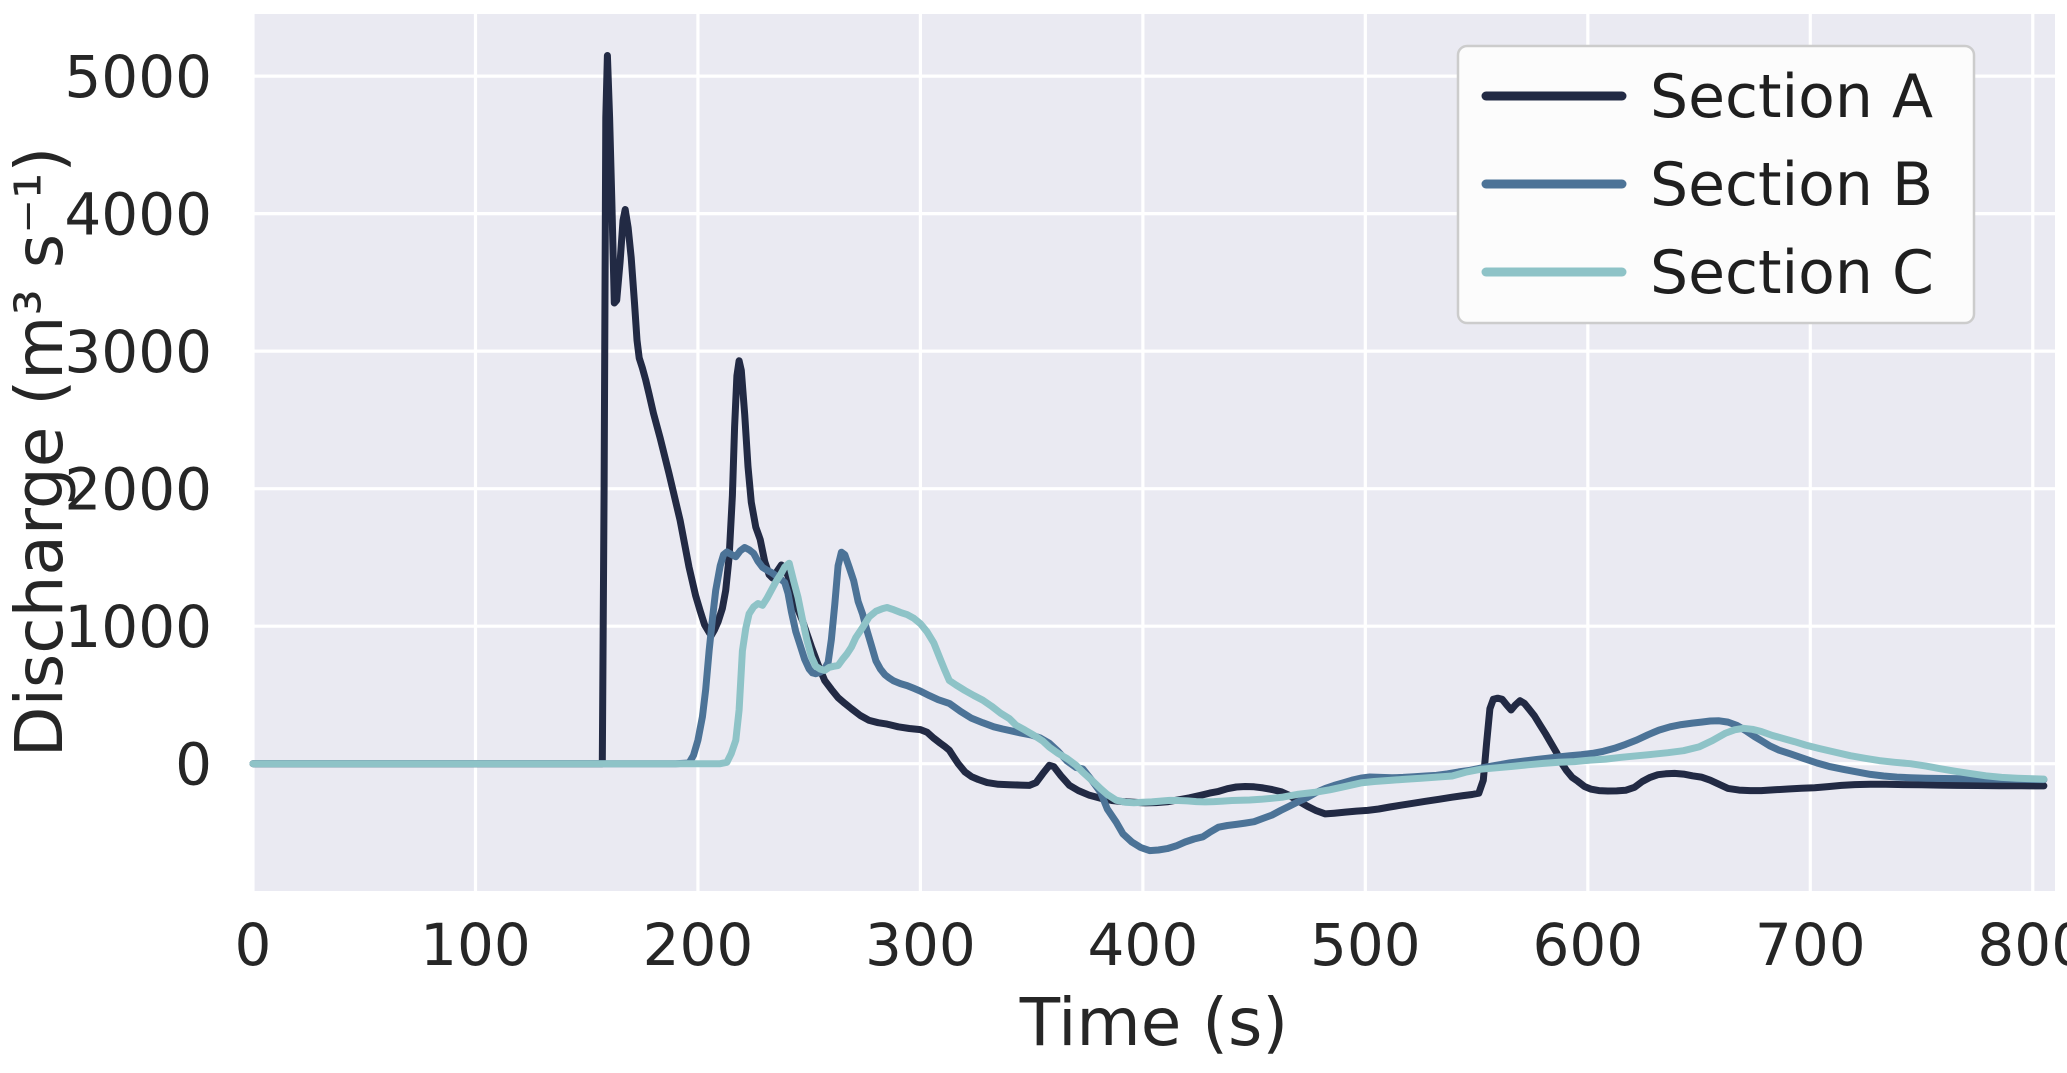 This screenshot has width=2067, height=1073. Describe the element at coordinates (920, 945) in the screenshot. I see `x-tick-label: 300` at that location.